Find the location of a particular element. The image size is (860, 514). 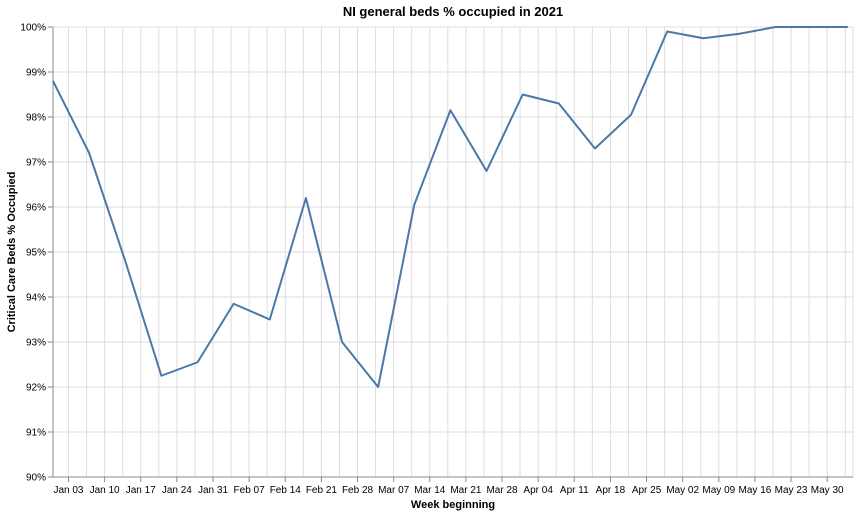

x-tick-label: Jan 24 is located at coordinates (177, 490).